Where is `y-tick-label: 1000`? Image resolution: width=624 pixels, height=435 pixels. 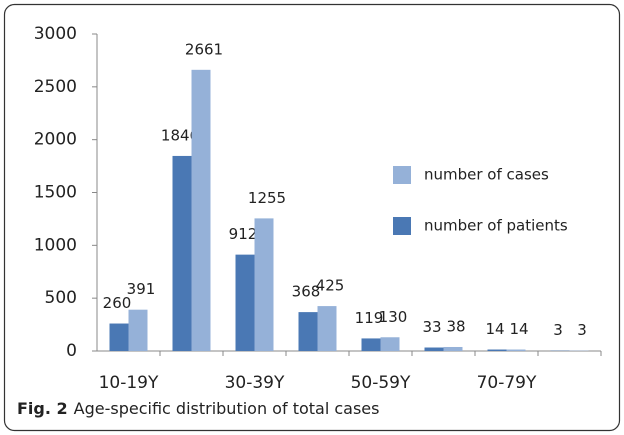 y-tick-label: 1000 is located at coordinates (55, 245).